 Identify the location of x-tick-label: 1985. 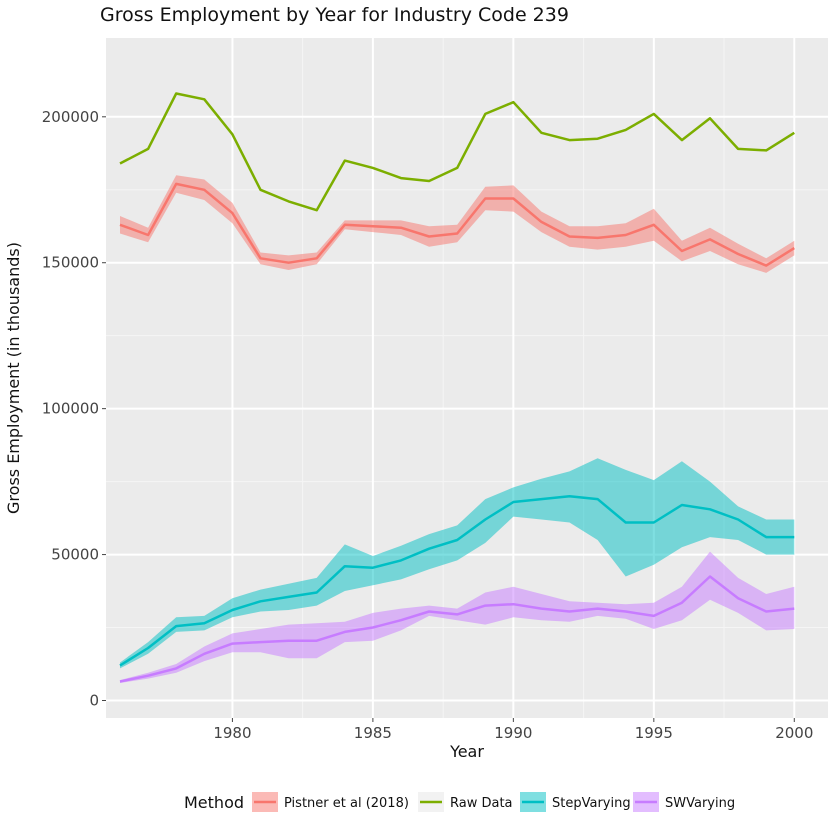
(373, 733).